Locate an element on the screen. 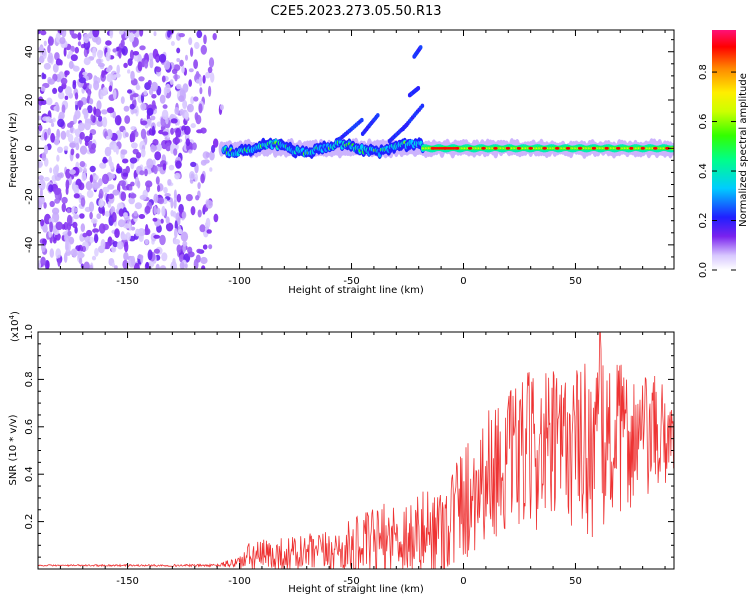  spectrogram-noise is located at coordinates (131, 149).